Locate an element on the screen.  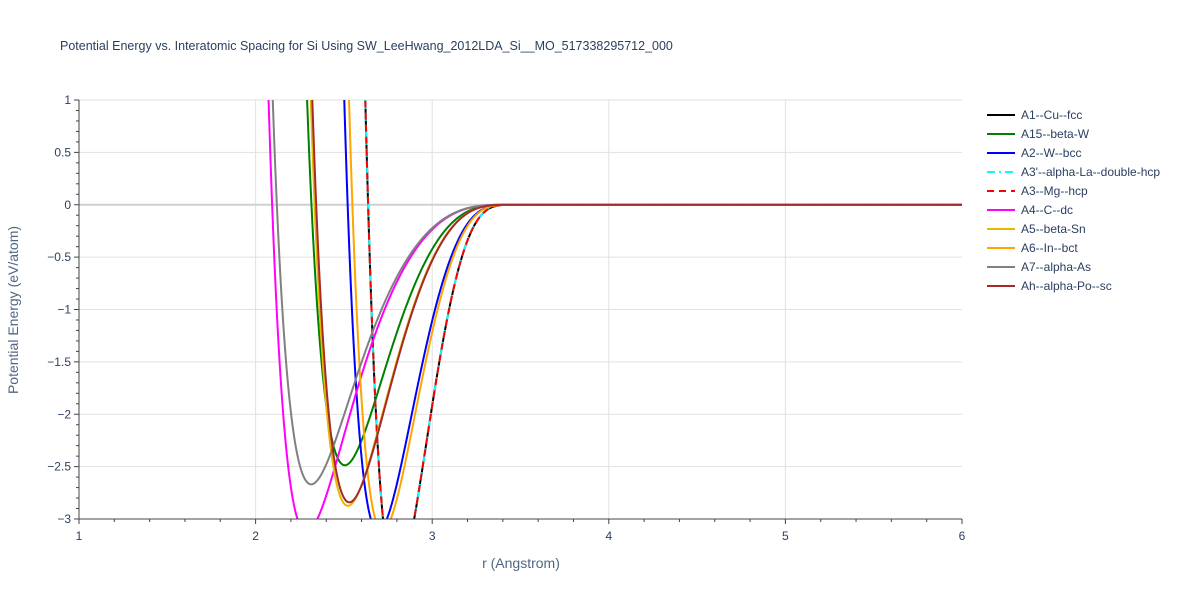
legend-label: A5--beta-Sn is located at coordinates (1053, 229).